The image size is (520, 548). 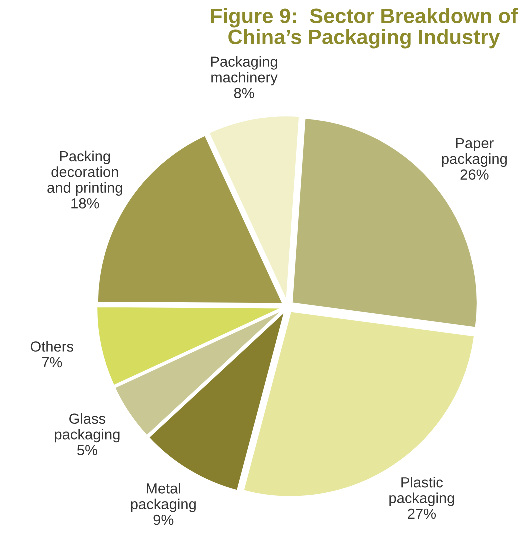 What do you see at coordinates (422, 491) in the screenshot?
I see `slice-label: Plastic packaging` at bounding box center [422, 491].